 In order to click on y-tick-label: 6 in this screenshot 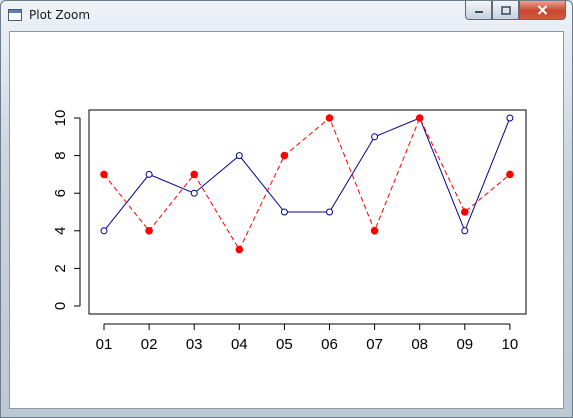, I will do `click(60, 193)`.